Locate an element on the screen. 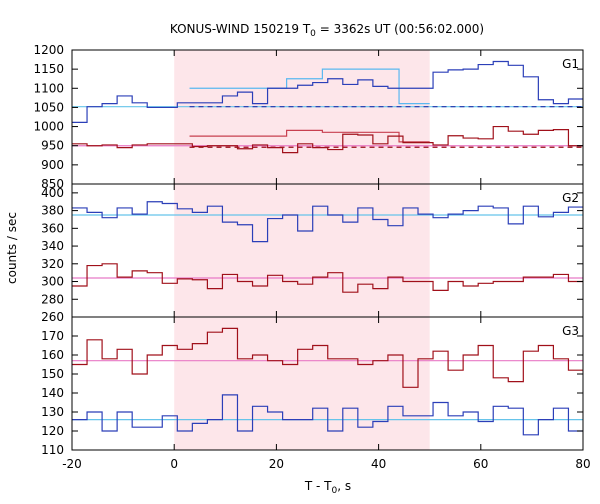 This screenshot has height=504, width=600. g2-ytick-label: 280 is located at coordinates (52, 299).